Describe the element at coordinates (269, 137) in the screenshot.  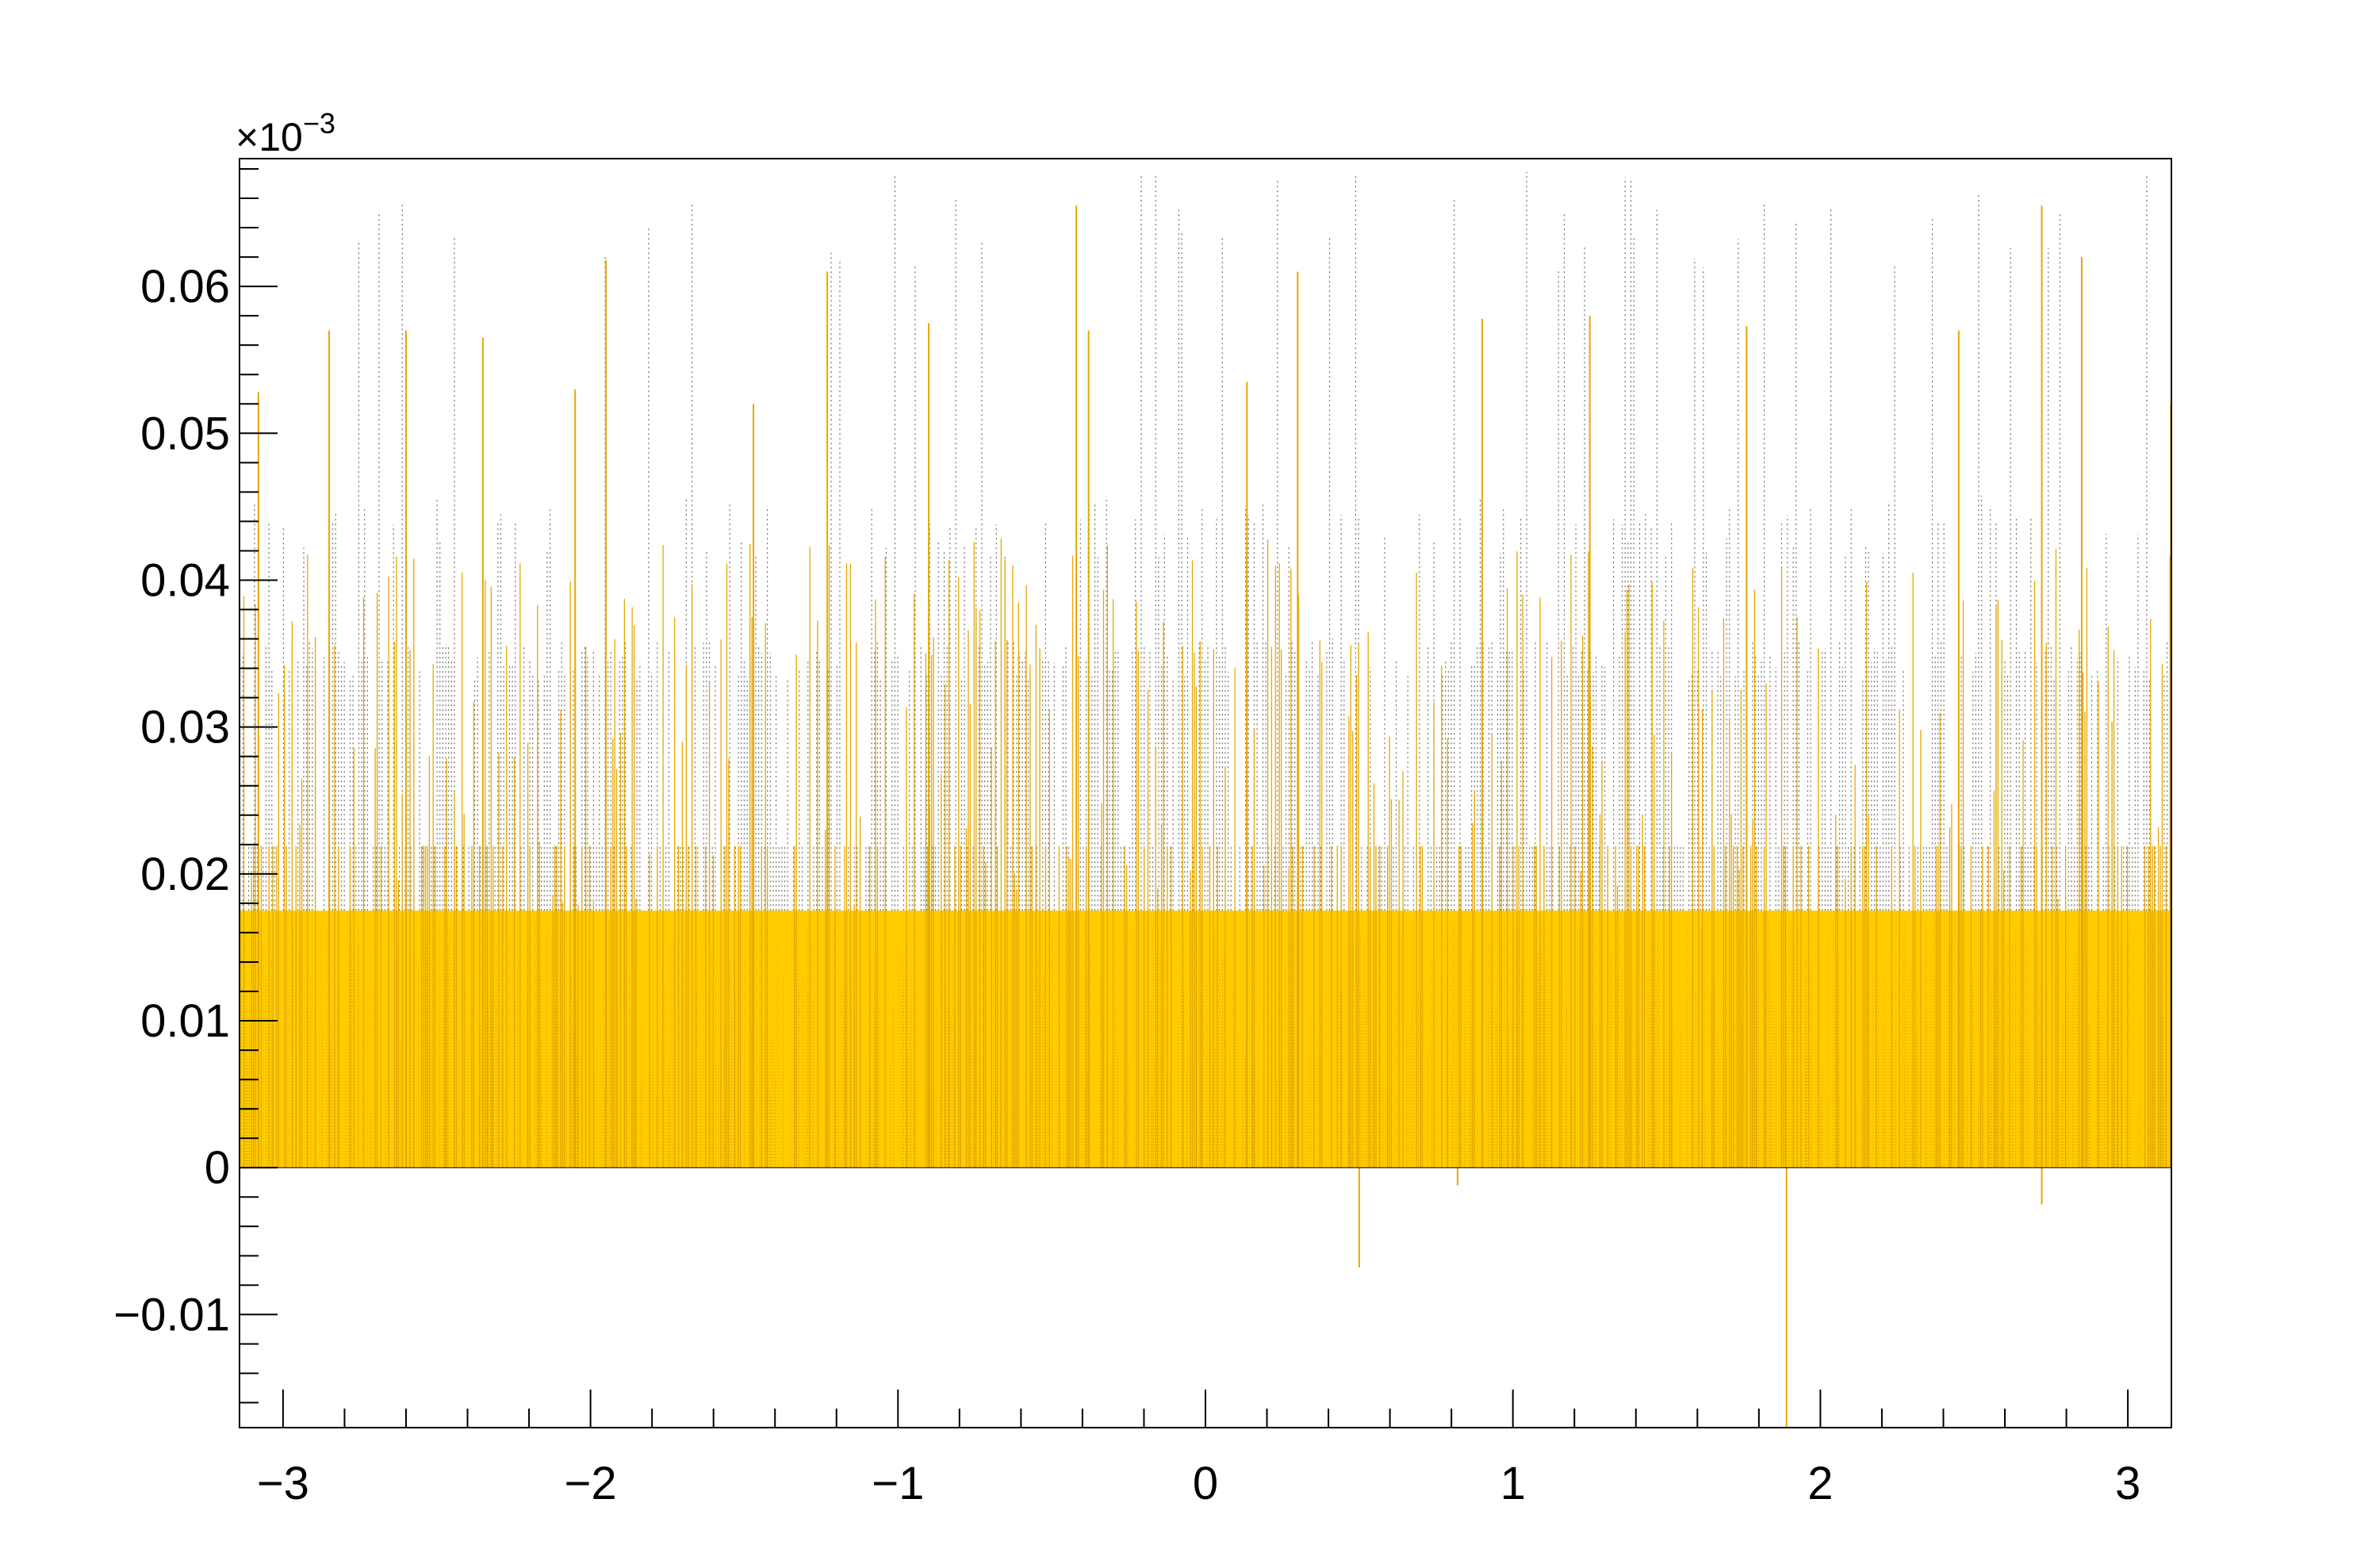
I see `y-multiplier-base: ×10` at that location.